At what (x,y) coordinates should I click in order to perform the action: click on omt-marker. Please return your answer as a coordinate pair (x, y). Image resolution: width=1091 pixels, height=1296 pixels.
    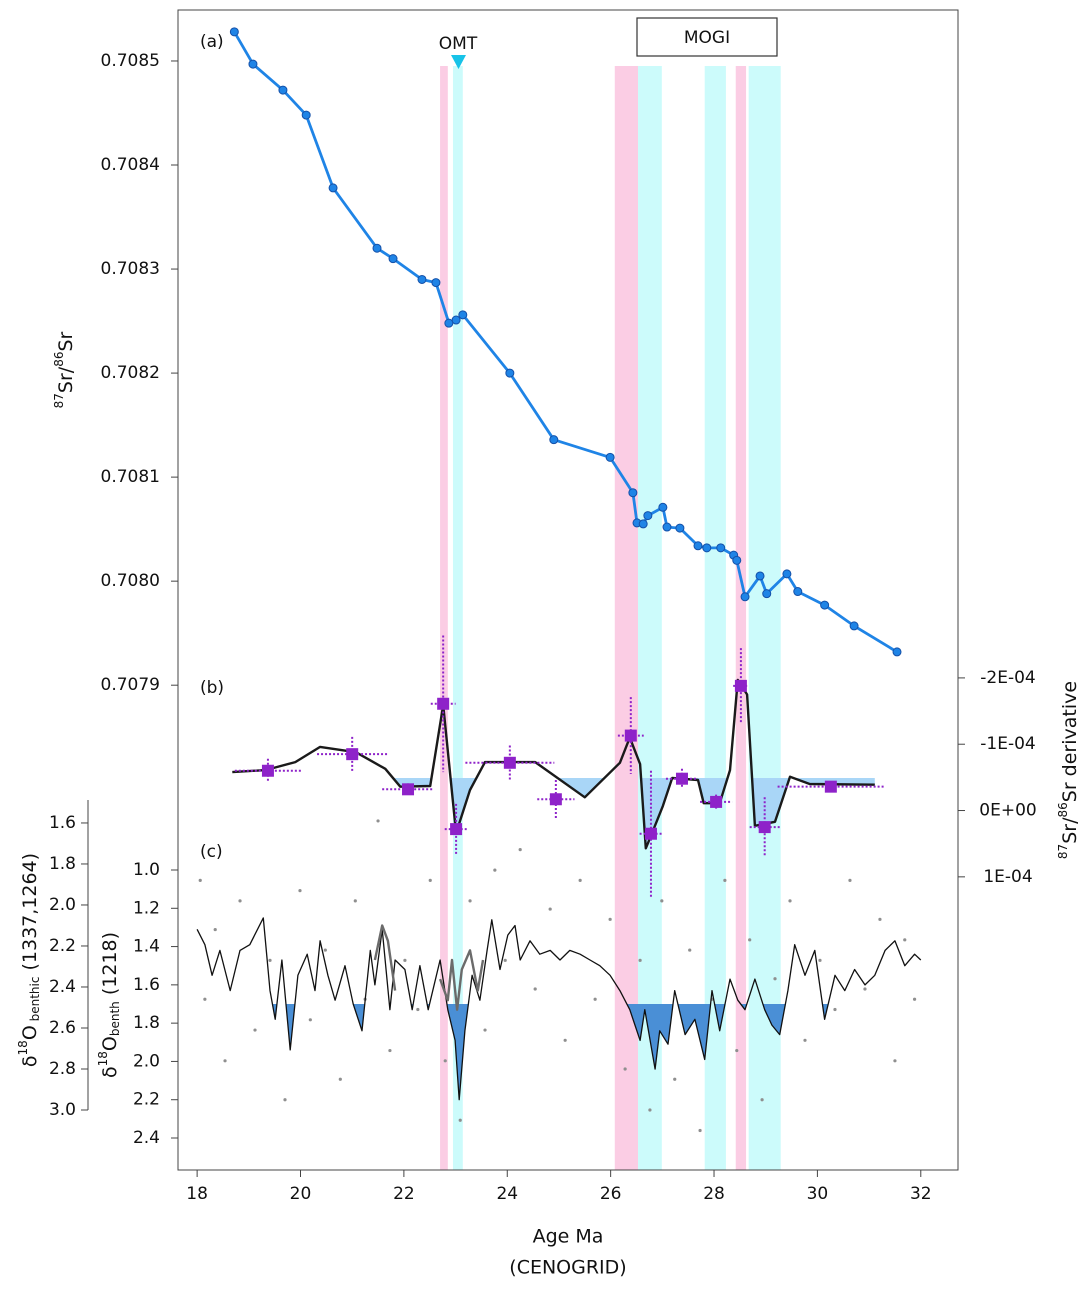
    Looking at the image, I should click on (458, 62).